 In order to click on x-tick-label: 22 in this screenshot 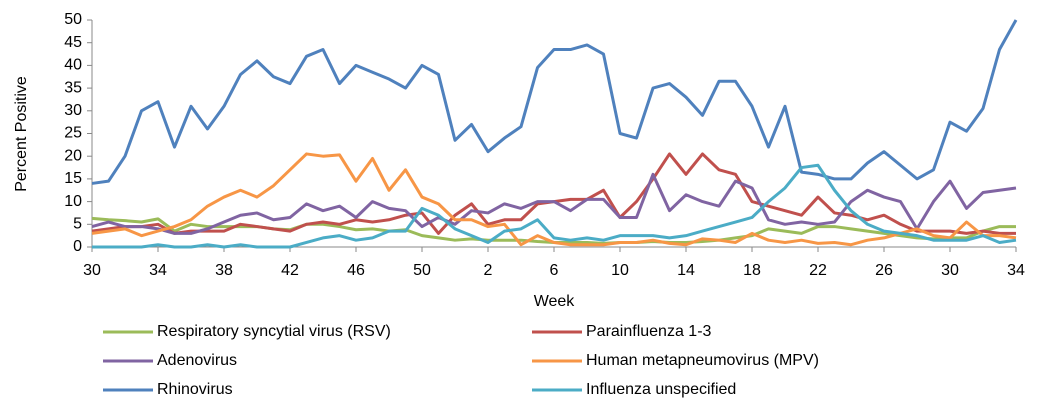, I will do `click(818, 270)`.